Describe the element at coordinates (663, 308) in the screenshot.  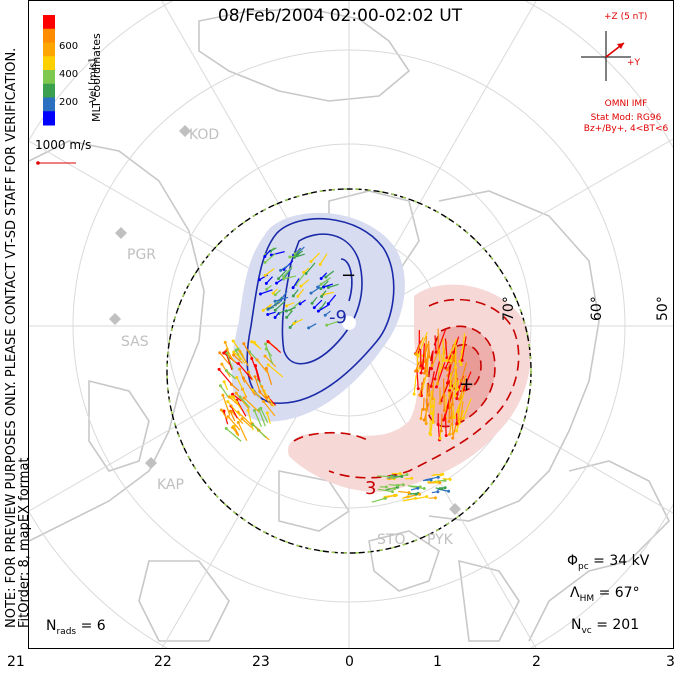
I see `latitude-label-50: 50°` at that location.